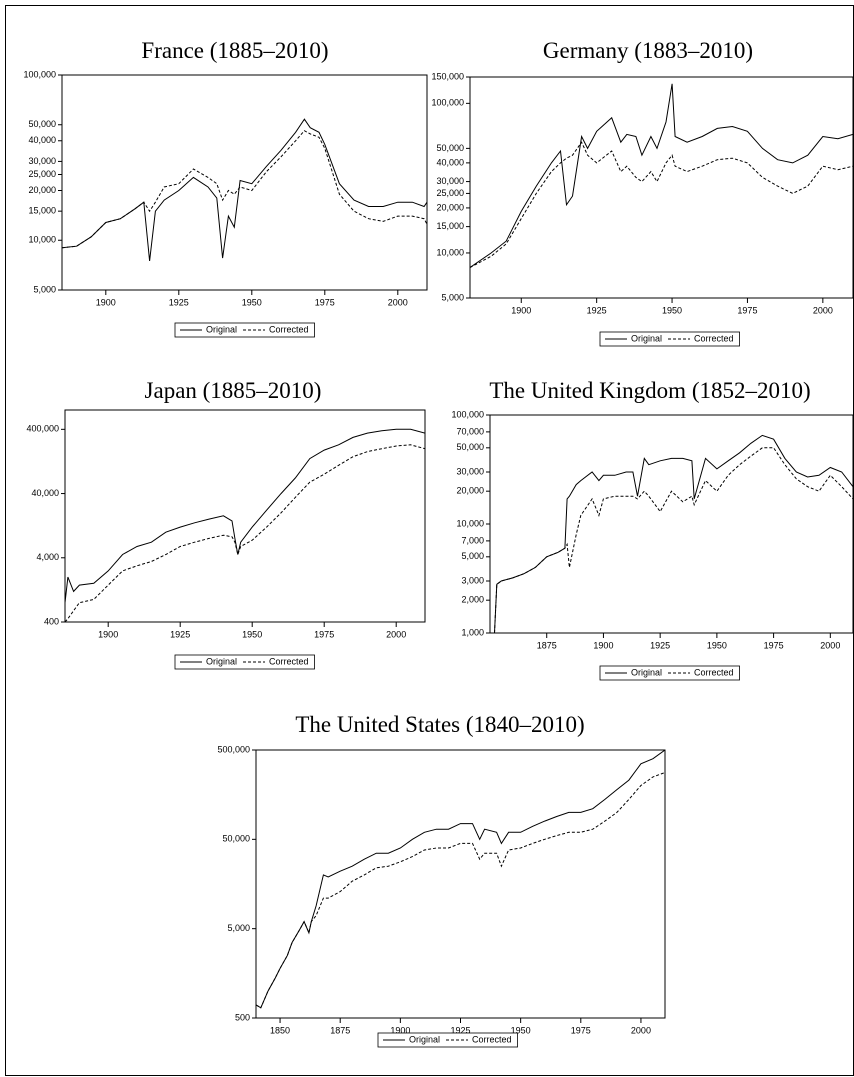 The image size is (854, 1077). What do you see at coordinates (234, 50) in the screenshot?
I see `chart-title: France (1885–2010)` at bounding box center [234, 50].